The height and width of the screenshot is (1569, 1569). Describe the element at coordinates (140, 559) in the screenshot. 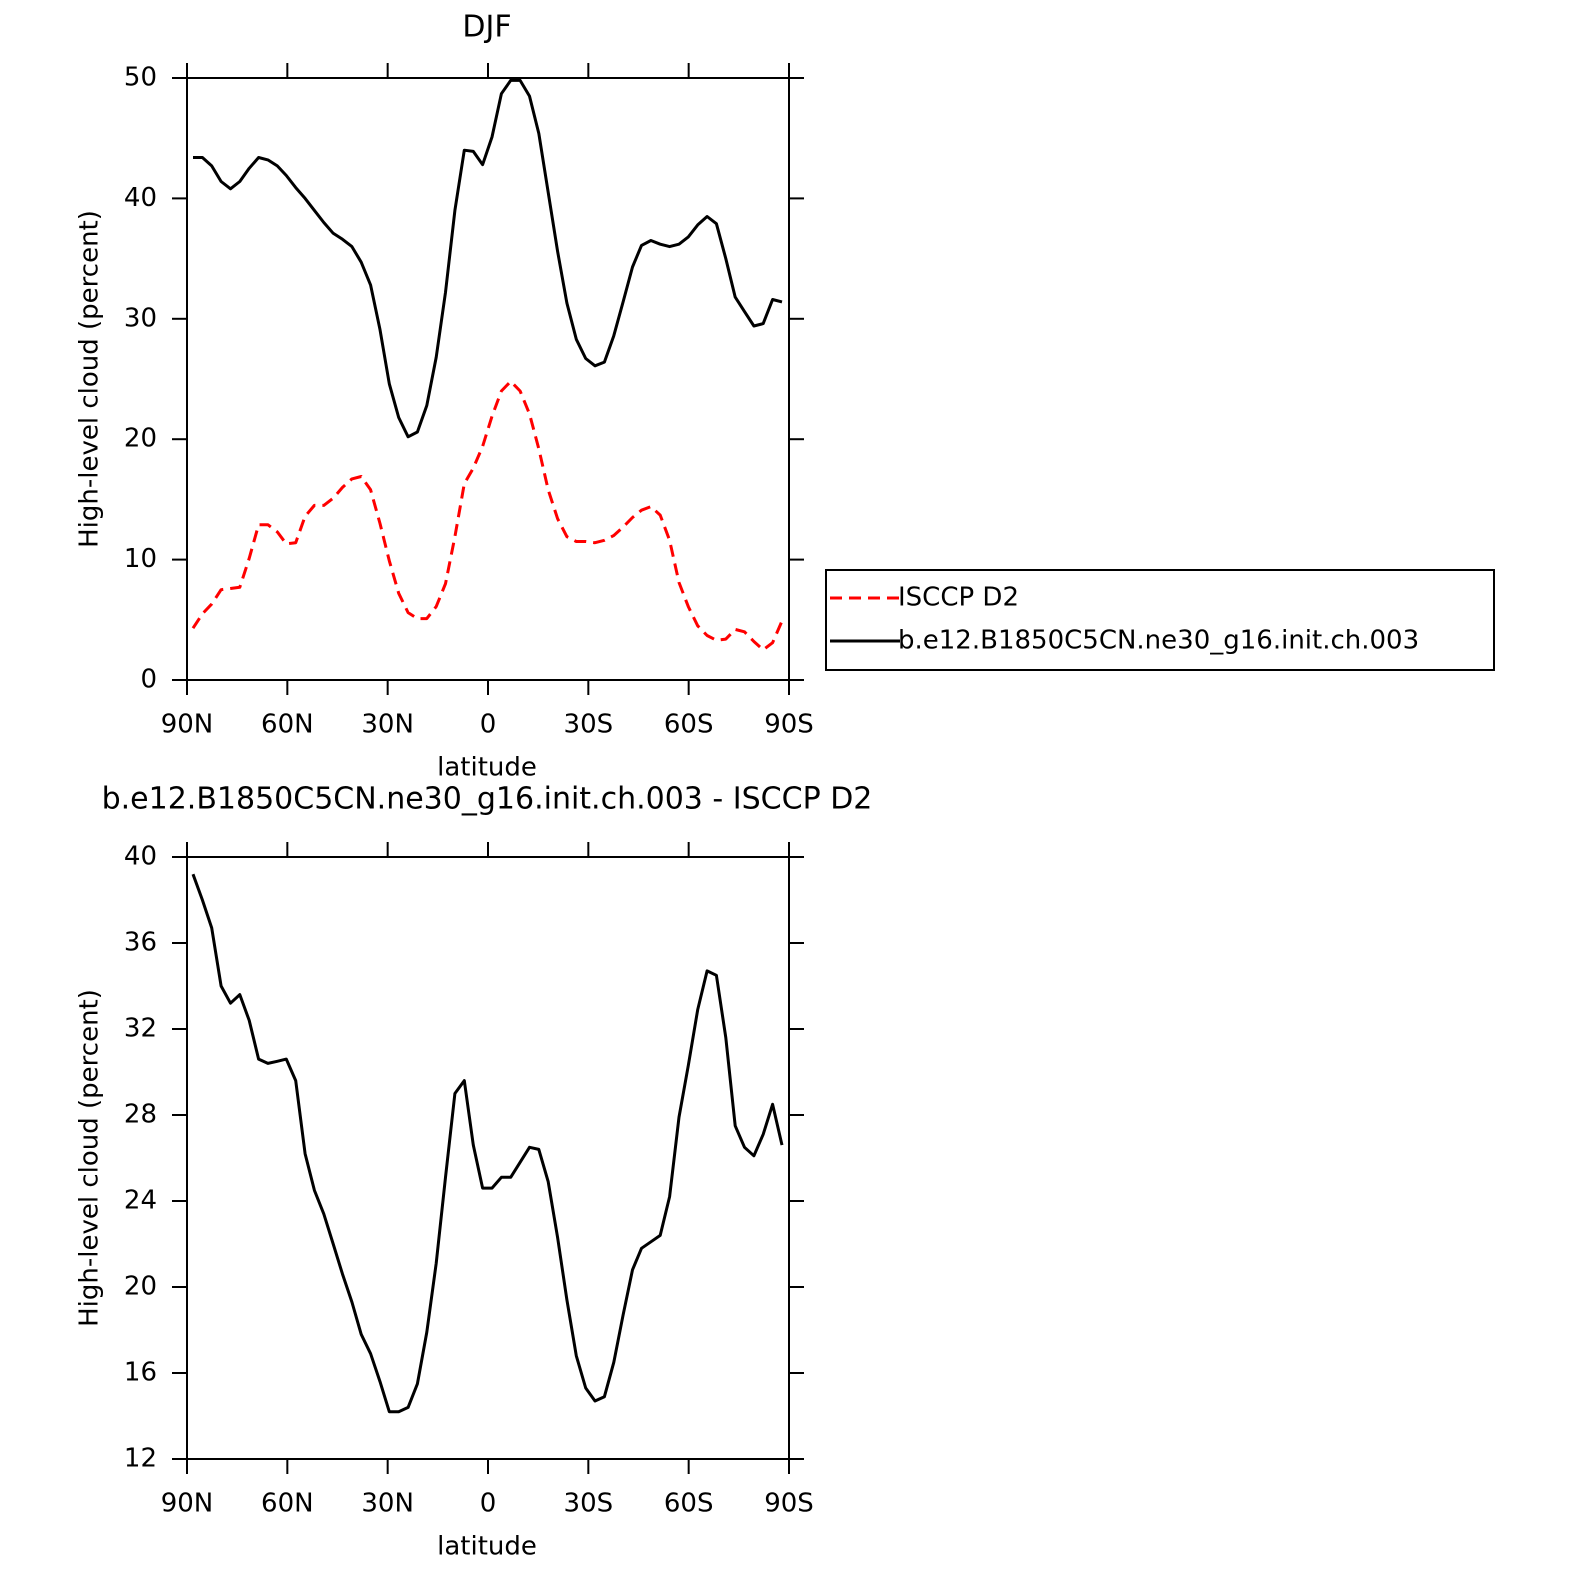

I see `y-tick-label: 10` at that location.